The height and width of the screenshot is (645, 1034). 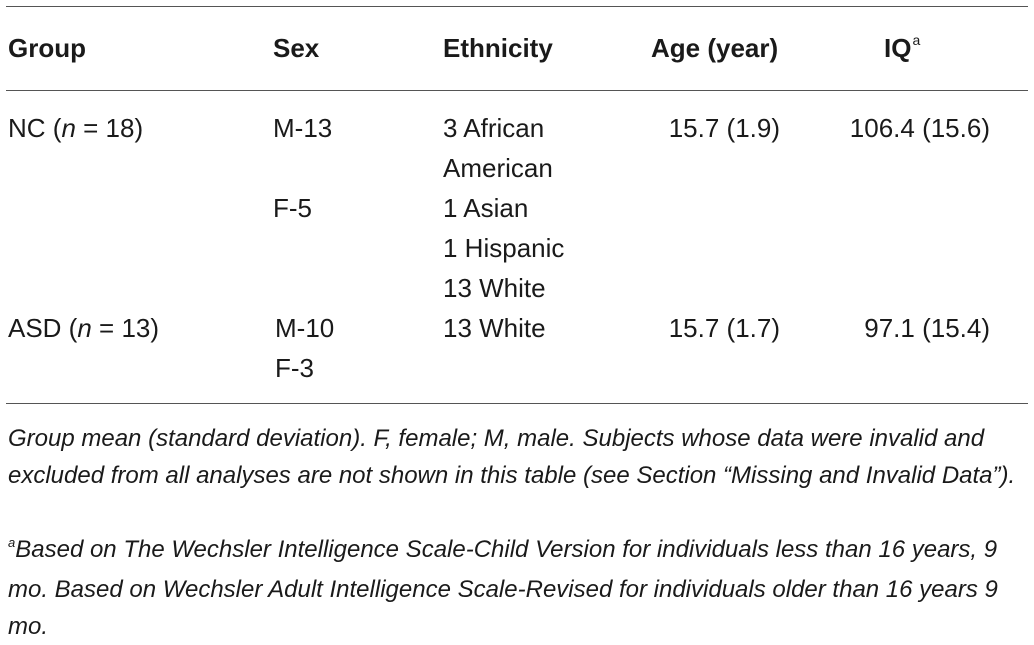 I want to click on row-nc-sex-male: M-13, so click(x=303, y=128).